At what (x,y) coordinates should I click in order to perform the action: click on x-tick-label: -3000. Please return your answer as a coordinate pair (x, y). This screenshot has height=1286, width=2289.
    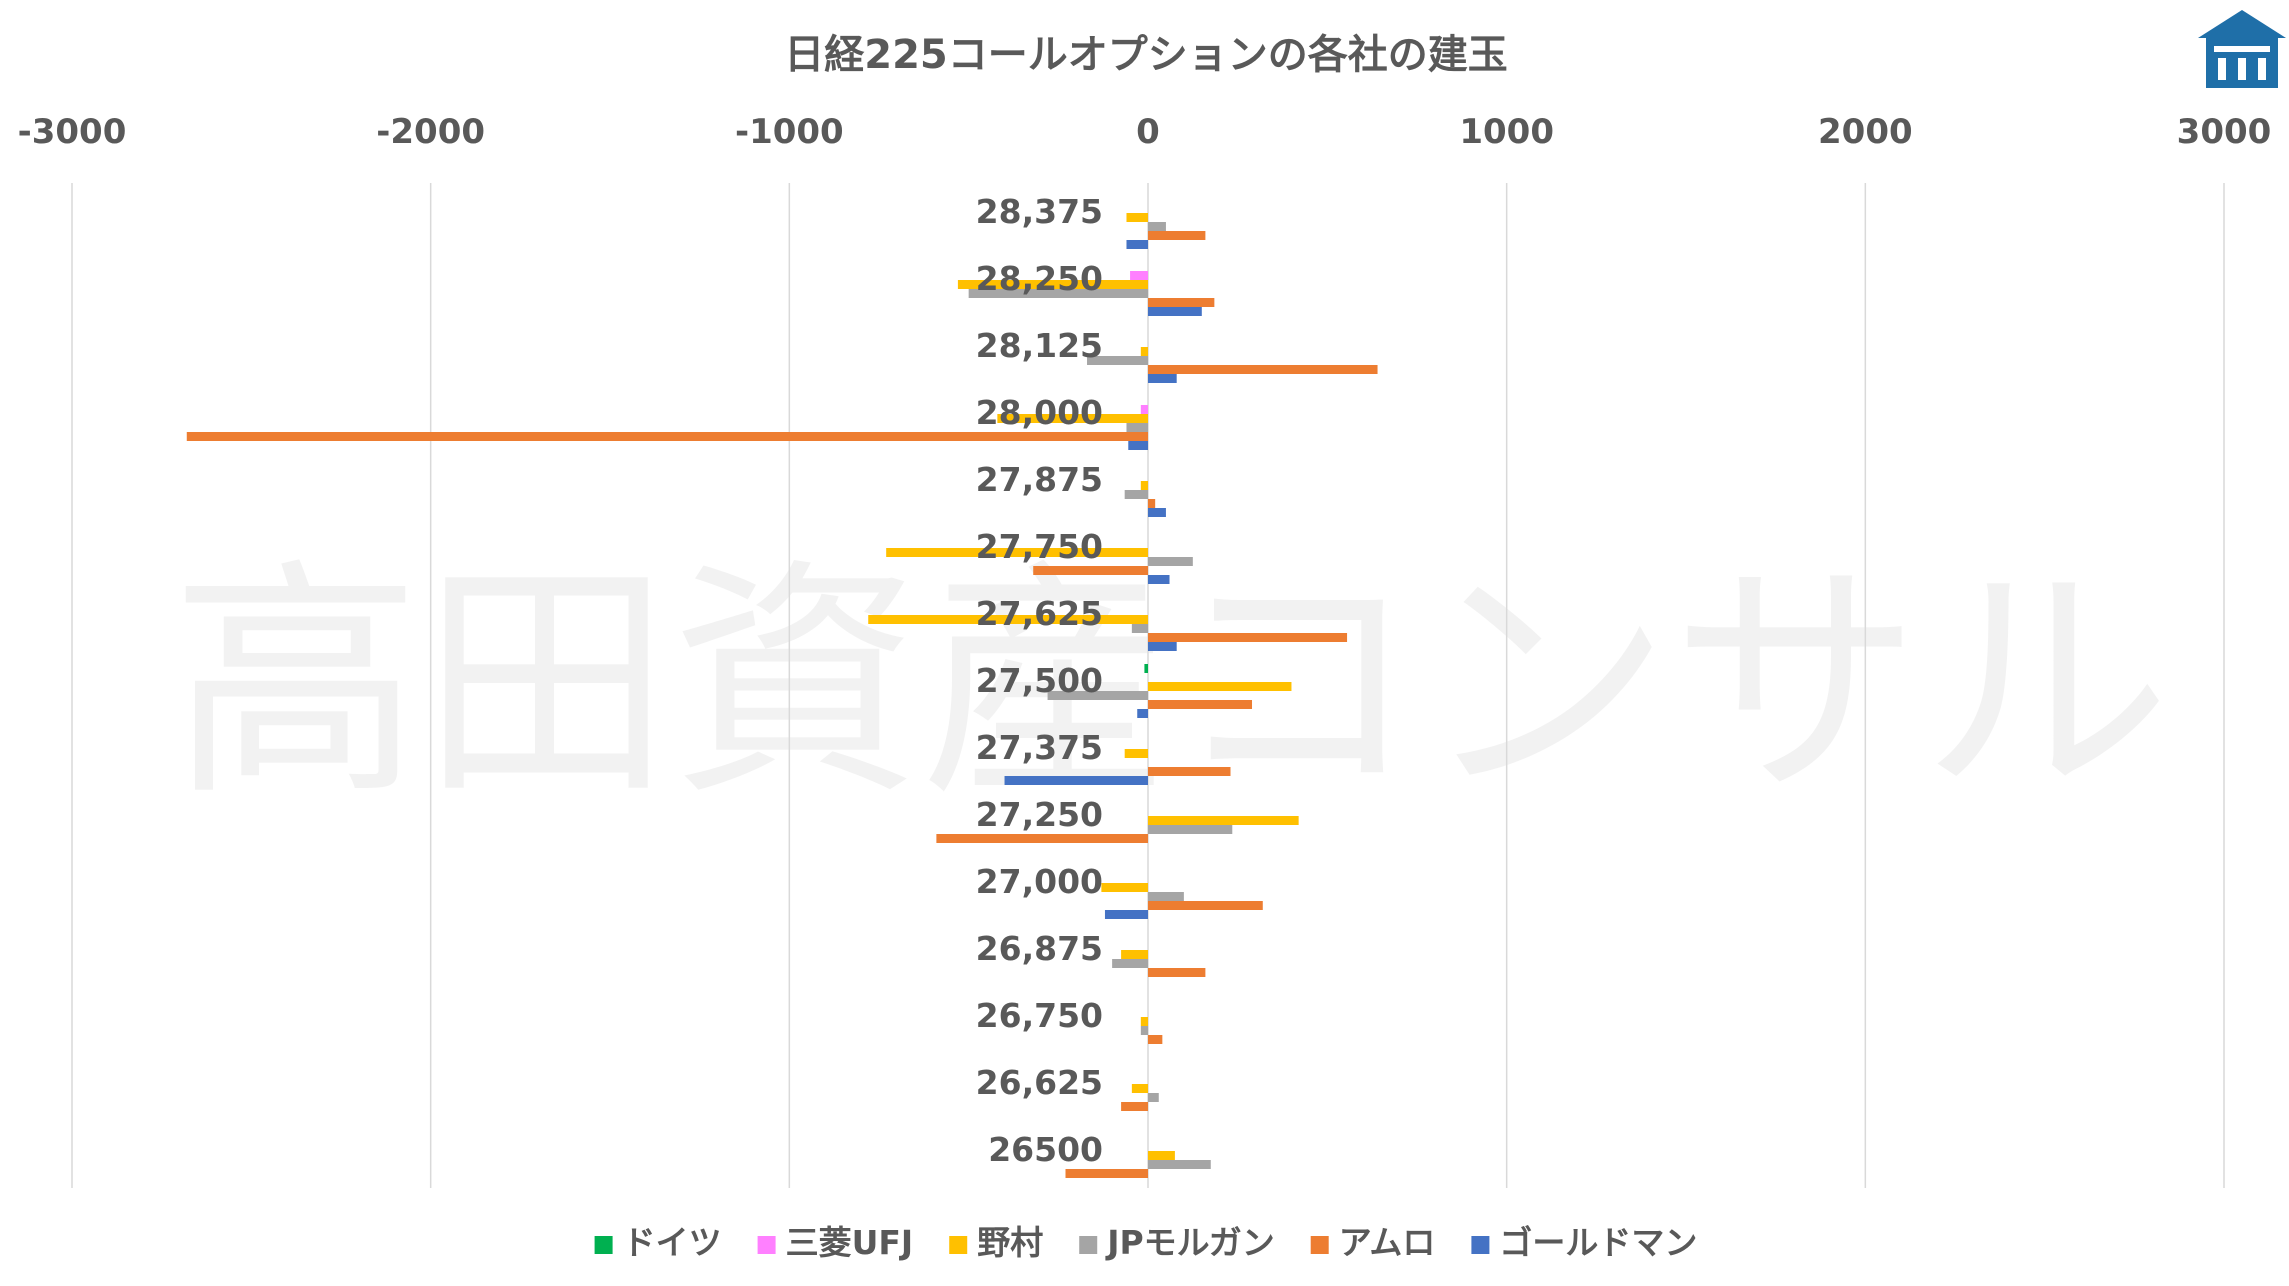
    Looking at the image, I should click on (72, 132).